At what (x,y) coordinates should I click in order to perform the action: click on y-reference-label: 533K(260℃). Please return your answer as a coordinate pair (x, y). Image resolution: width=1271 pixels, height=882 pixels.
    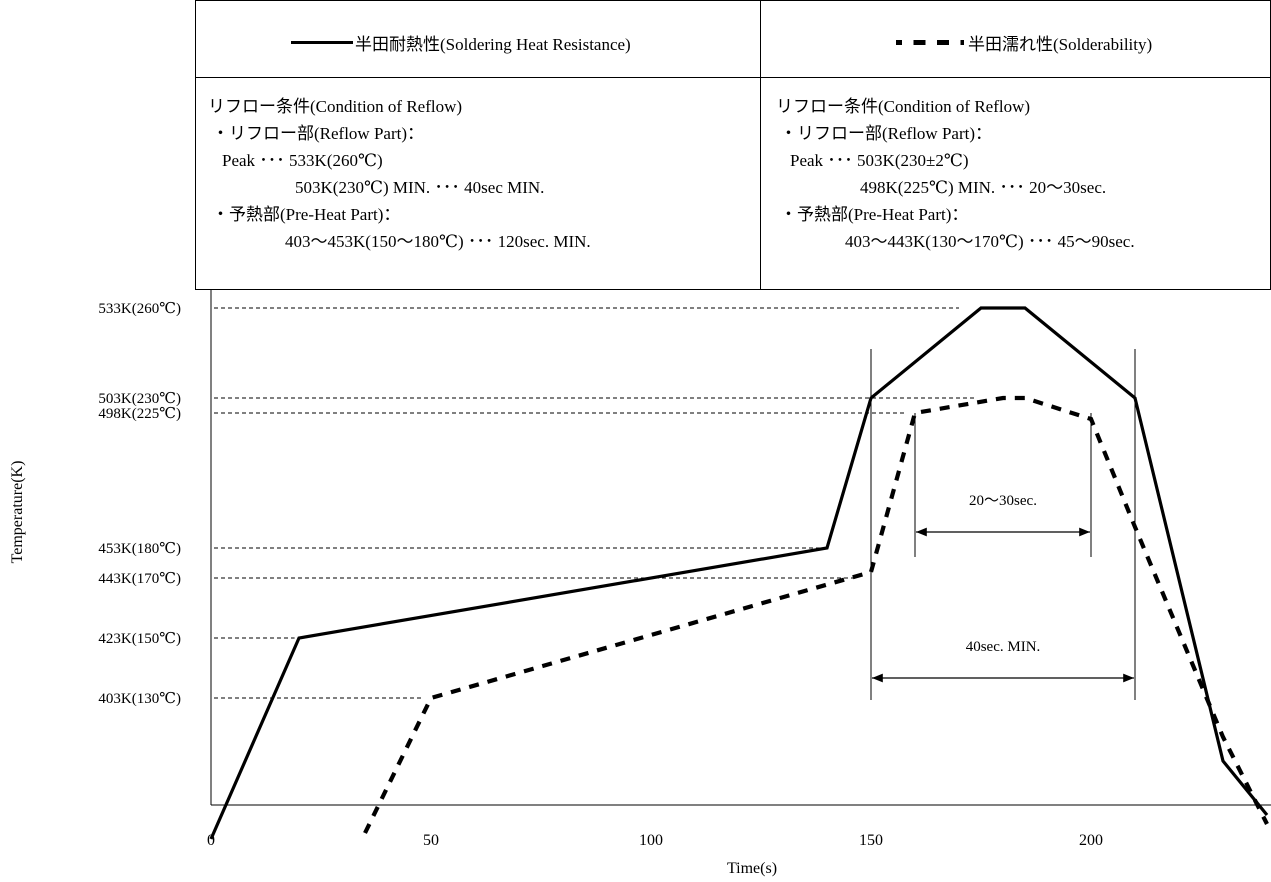
    Looking at the image, I should click on (139, 309).